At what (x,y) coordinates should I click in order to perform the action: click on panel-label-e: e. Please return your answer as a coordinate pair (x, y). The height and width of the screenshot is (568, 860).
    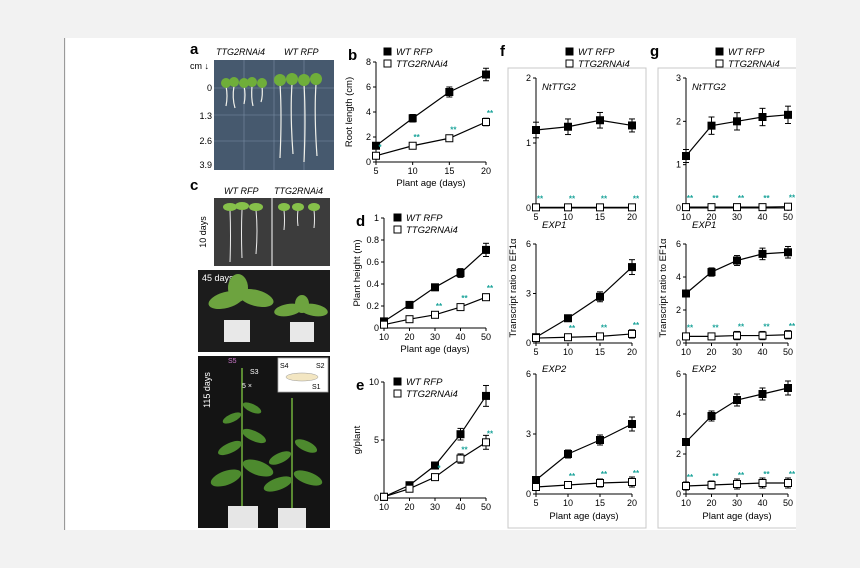
    Looking at the image, I should click on (360, 385).